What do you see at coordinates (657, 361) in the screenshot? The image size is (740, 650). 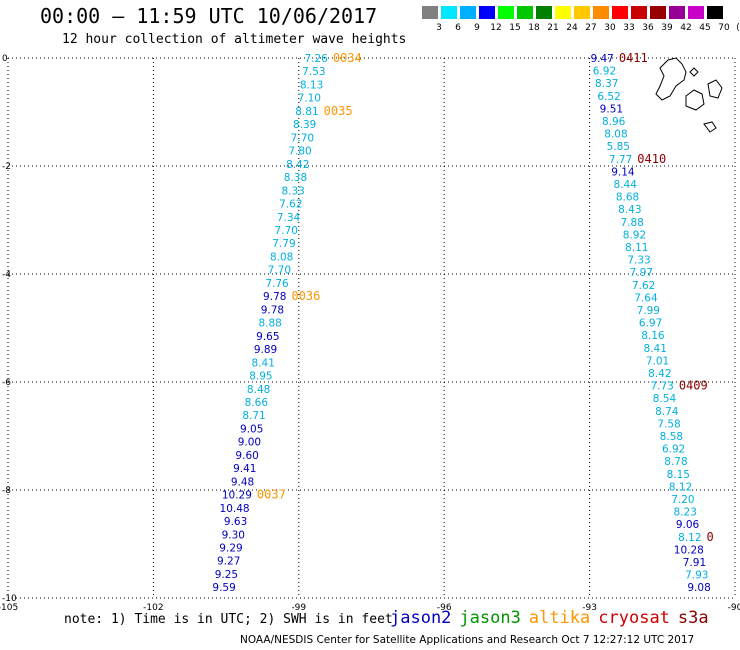 I see `wave-height-value: 7.01` at bounding box center [657, 361].